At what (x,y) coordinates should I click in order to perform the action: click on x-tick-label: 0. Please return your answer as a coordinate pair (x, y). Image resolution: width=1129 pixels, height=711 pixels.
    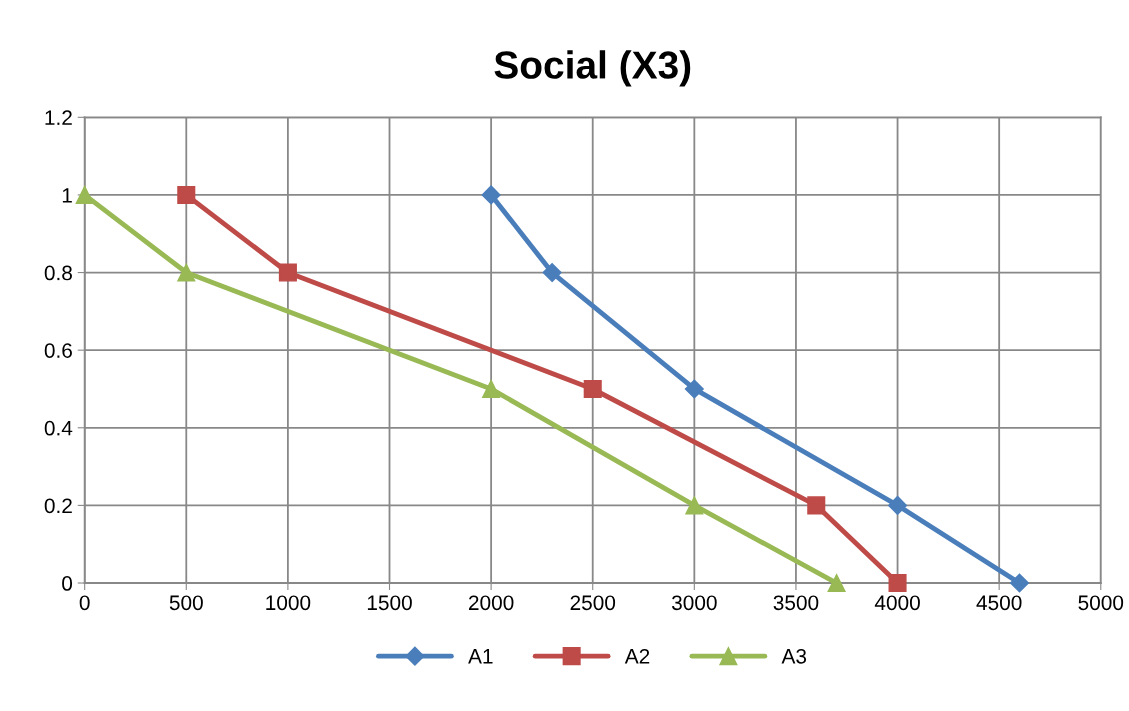
    Looking at the image, I should click on (84, 603).